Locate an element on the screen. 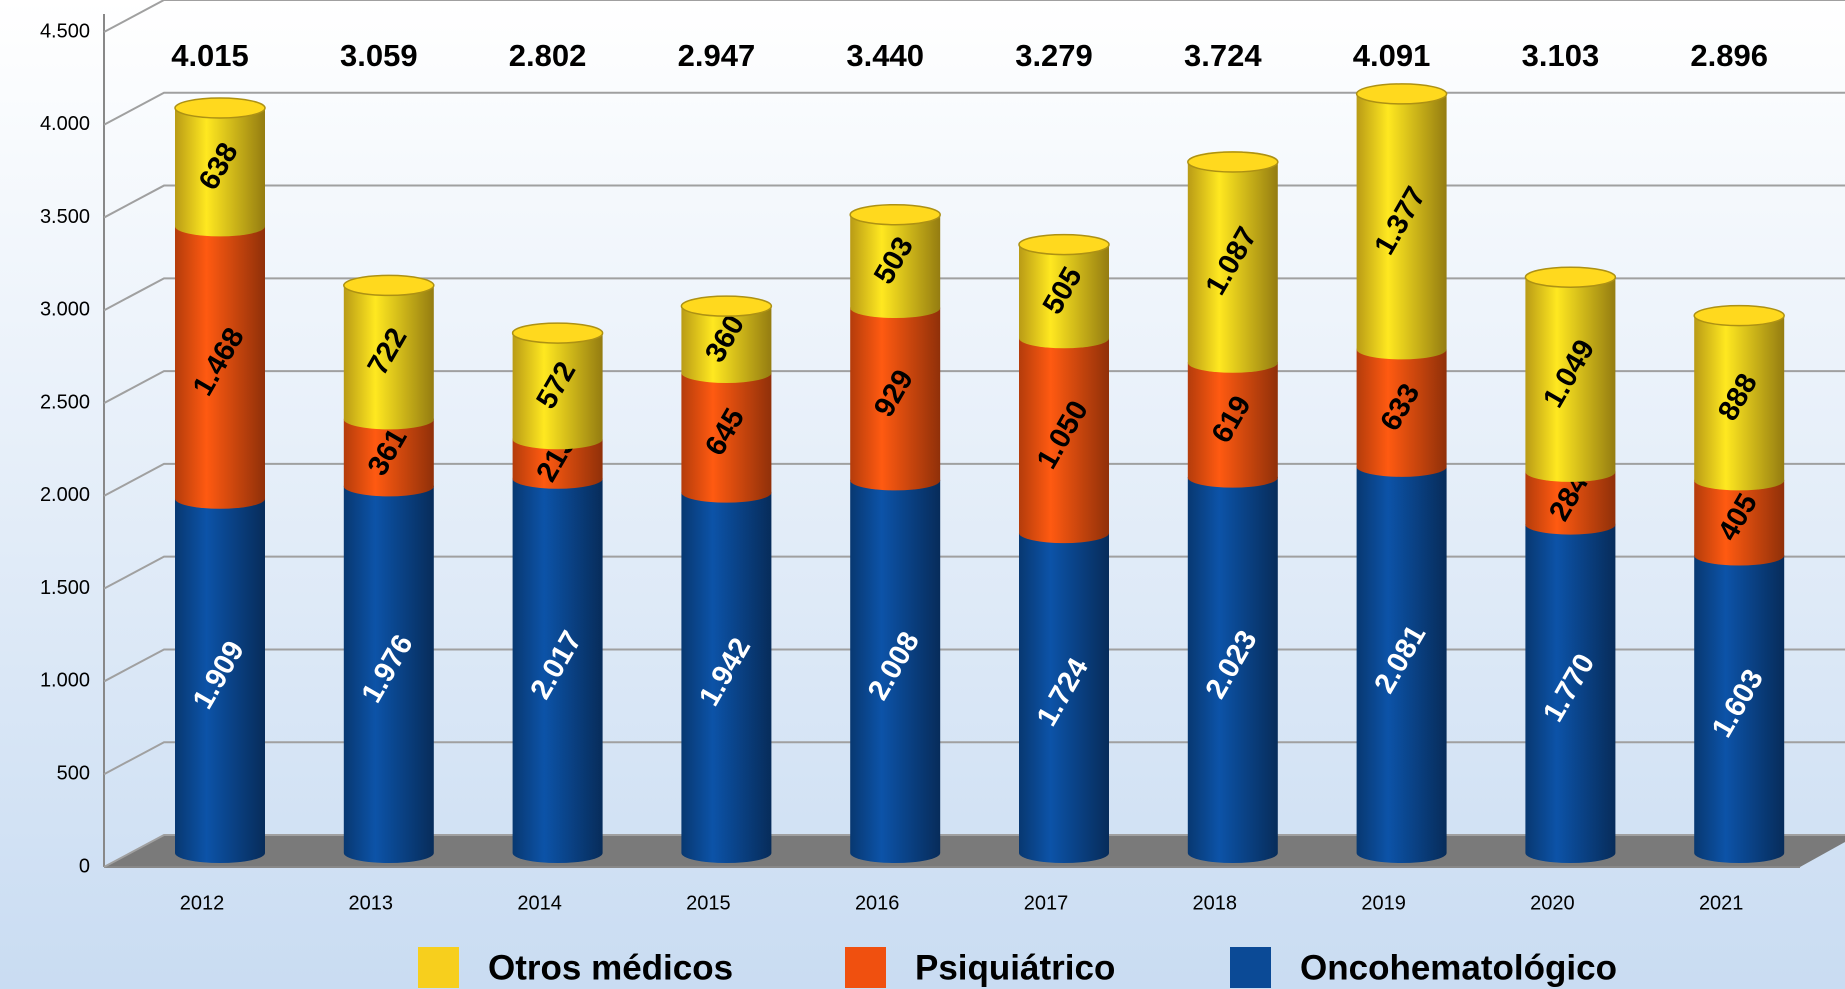 Image resolution: width=1845 pixels, height=989 pixels. y-tick-label: 1.000 is located at coordinates (65, 681).